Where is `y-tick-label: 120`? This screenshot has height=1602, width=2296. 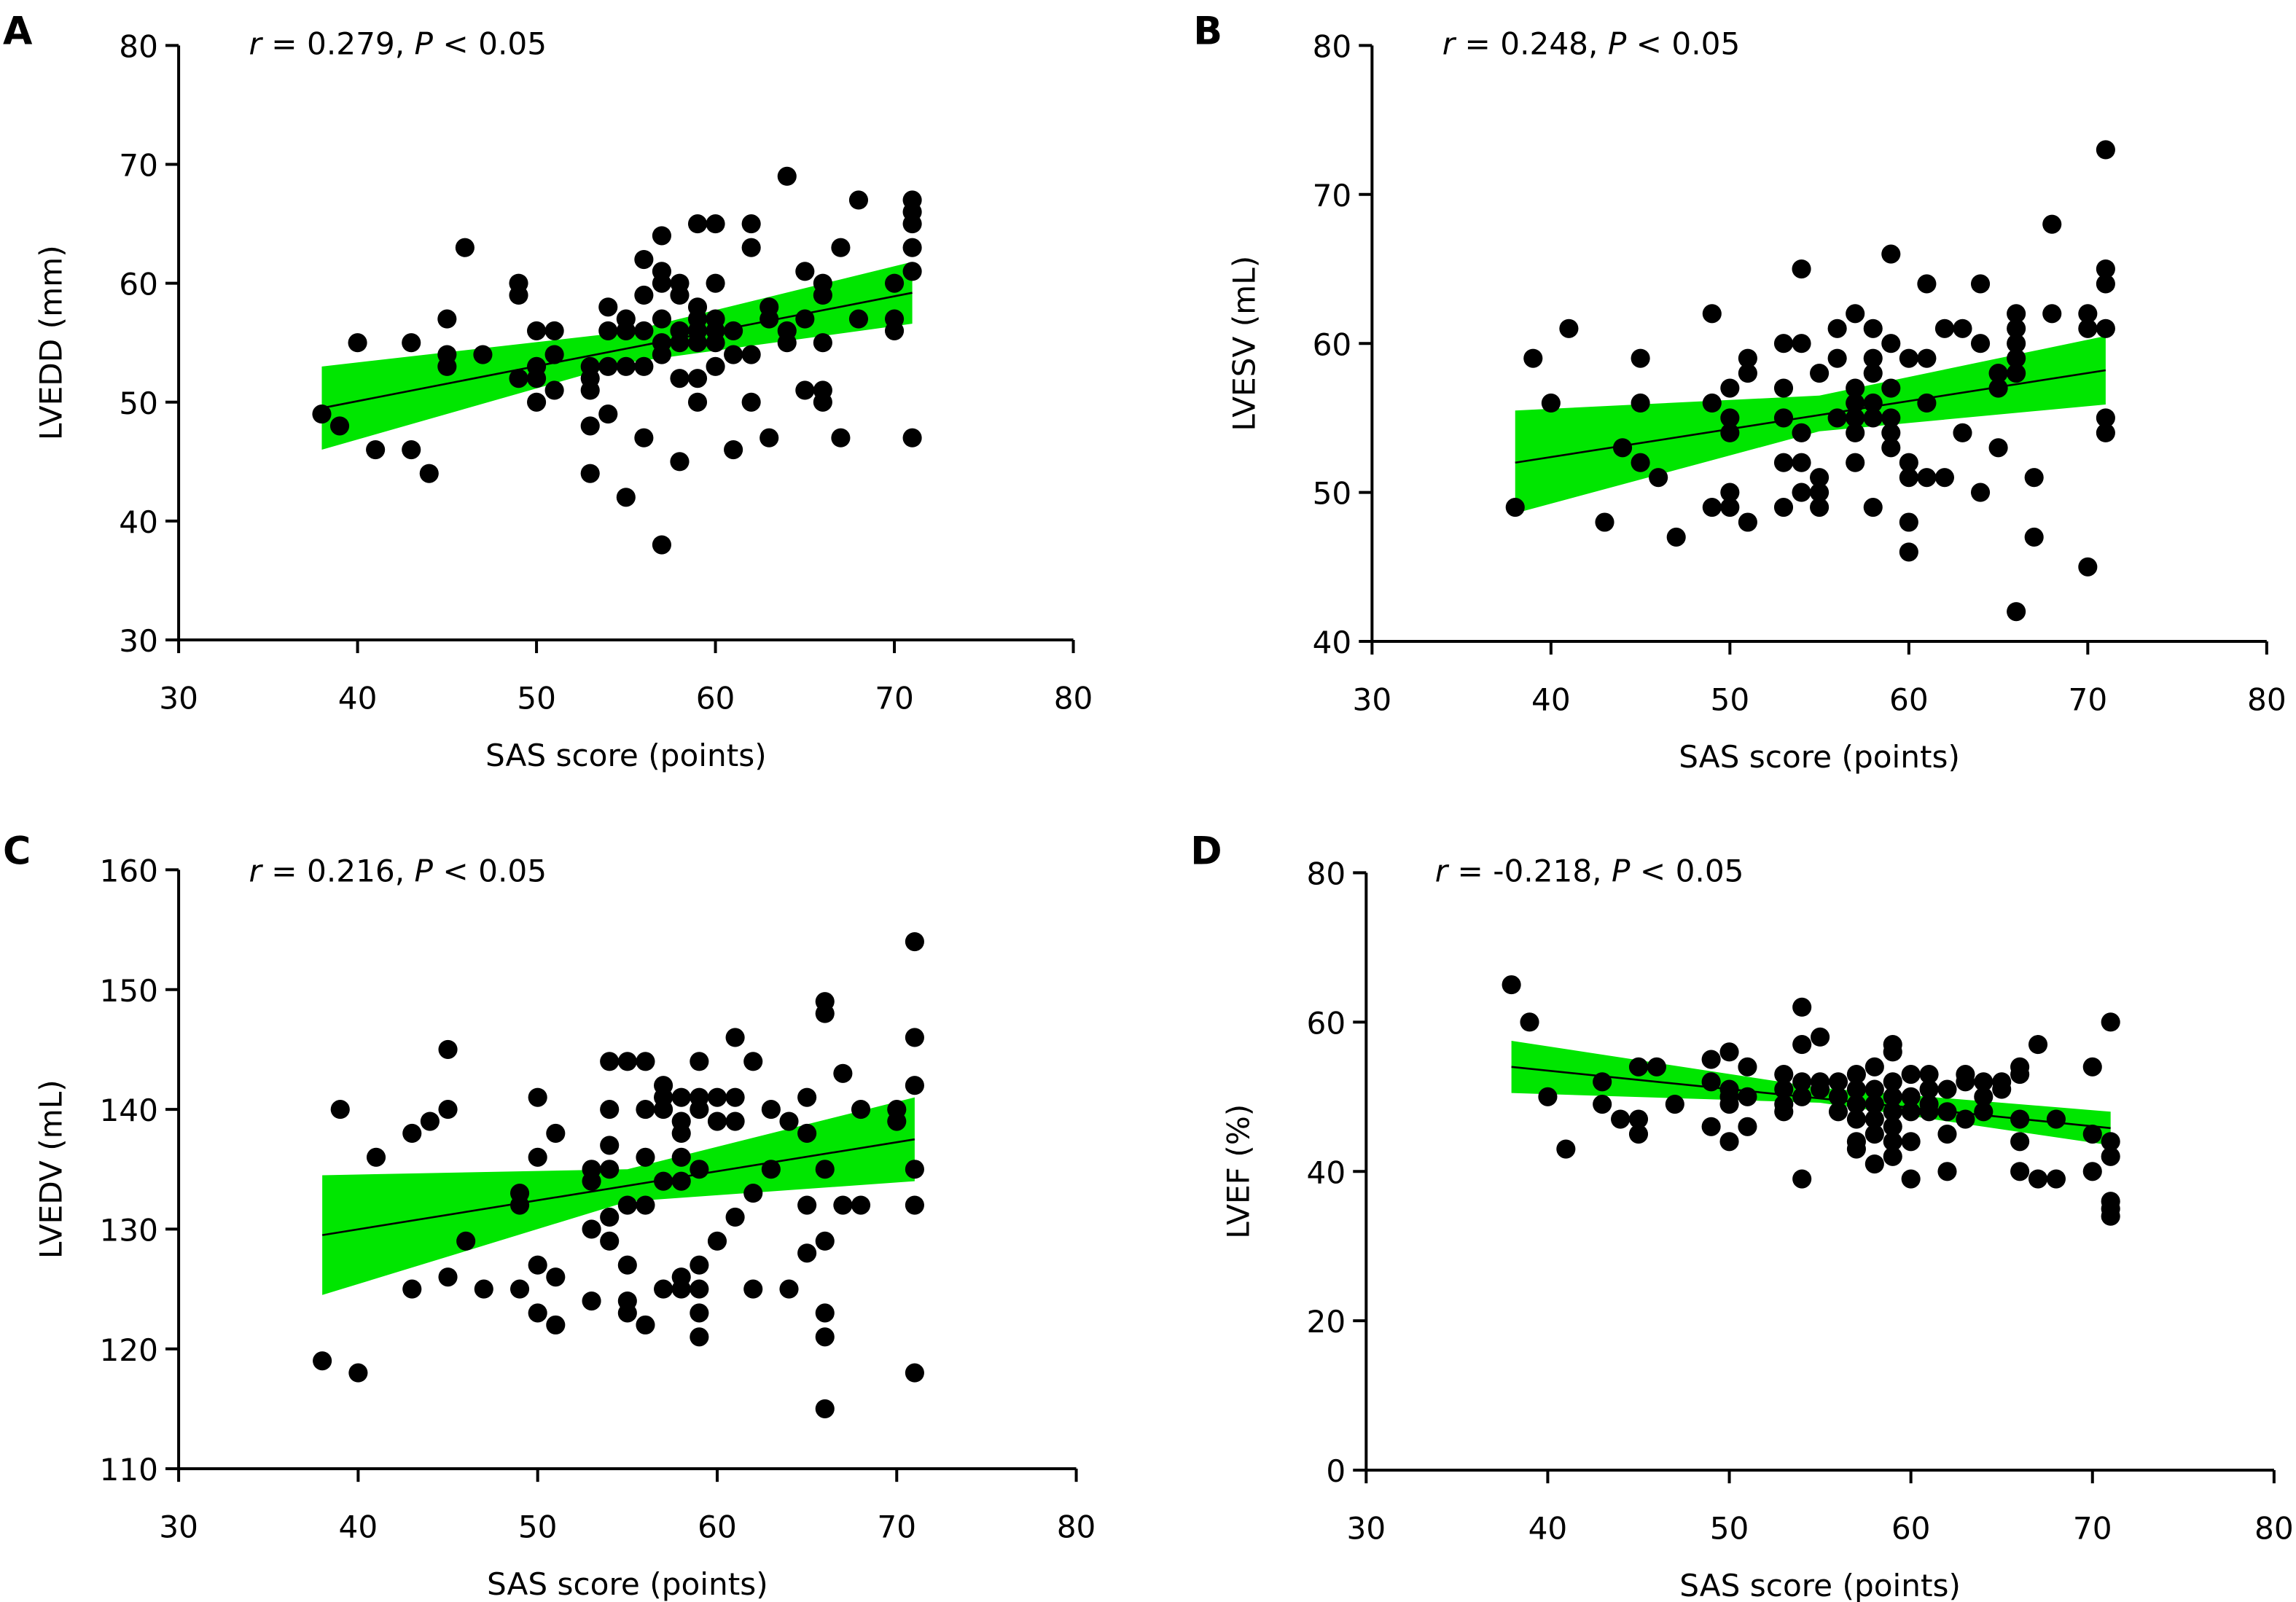
y-tick-label: 120 is located at coordinates (129, 1350).